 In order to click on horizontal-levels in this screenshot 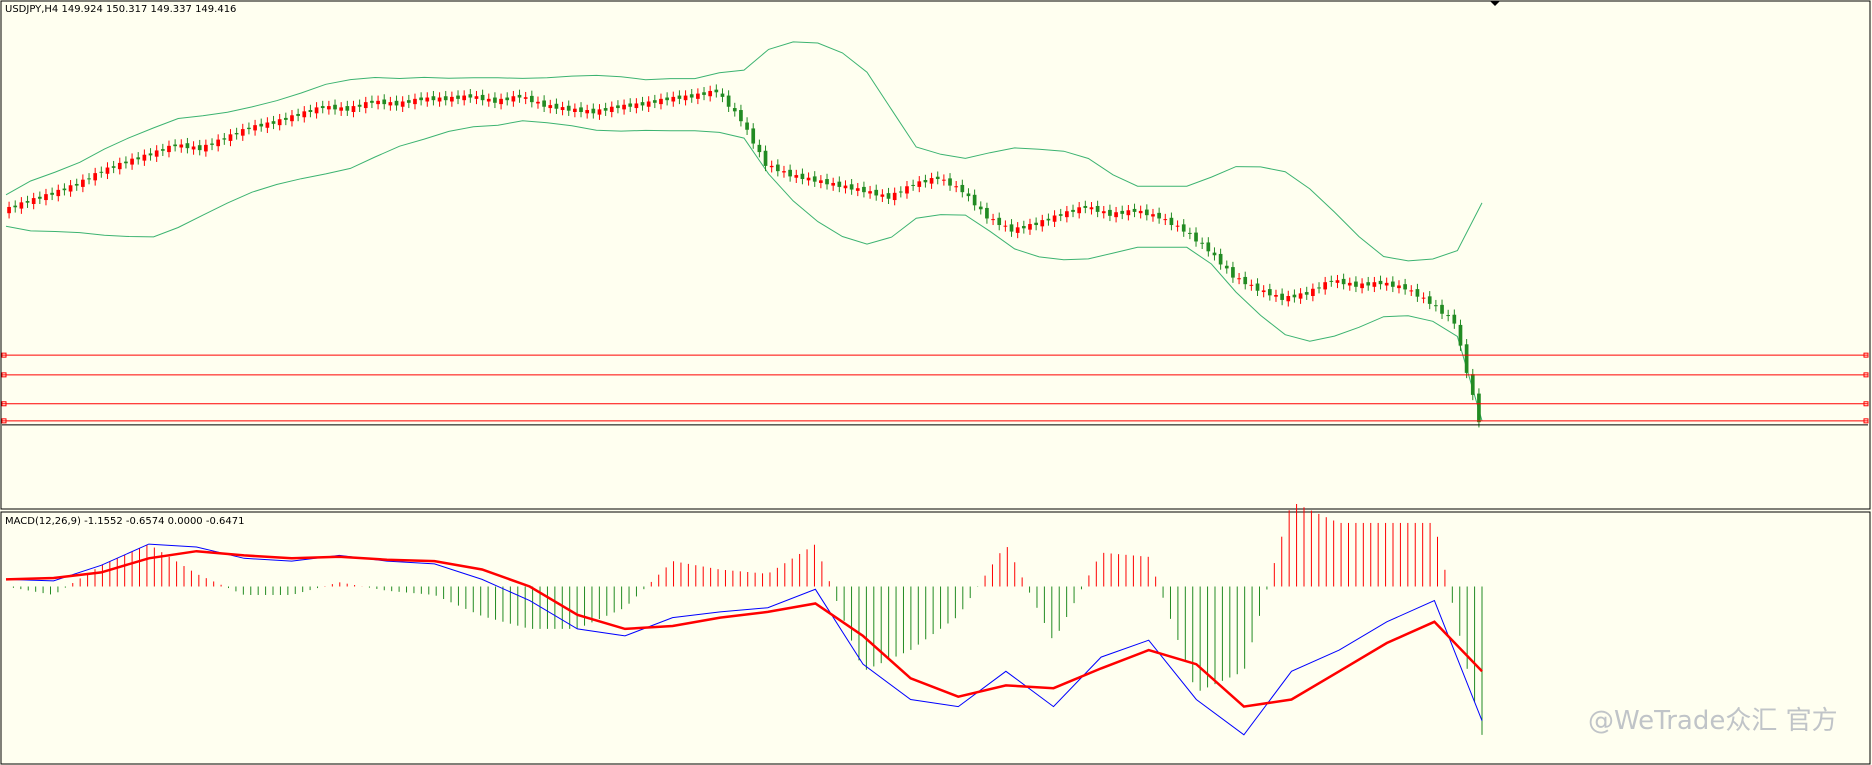, I will do `click(935, 389)`.